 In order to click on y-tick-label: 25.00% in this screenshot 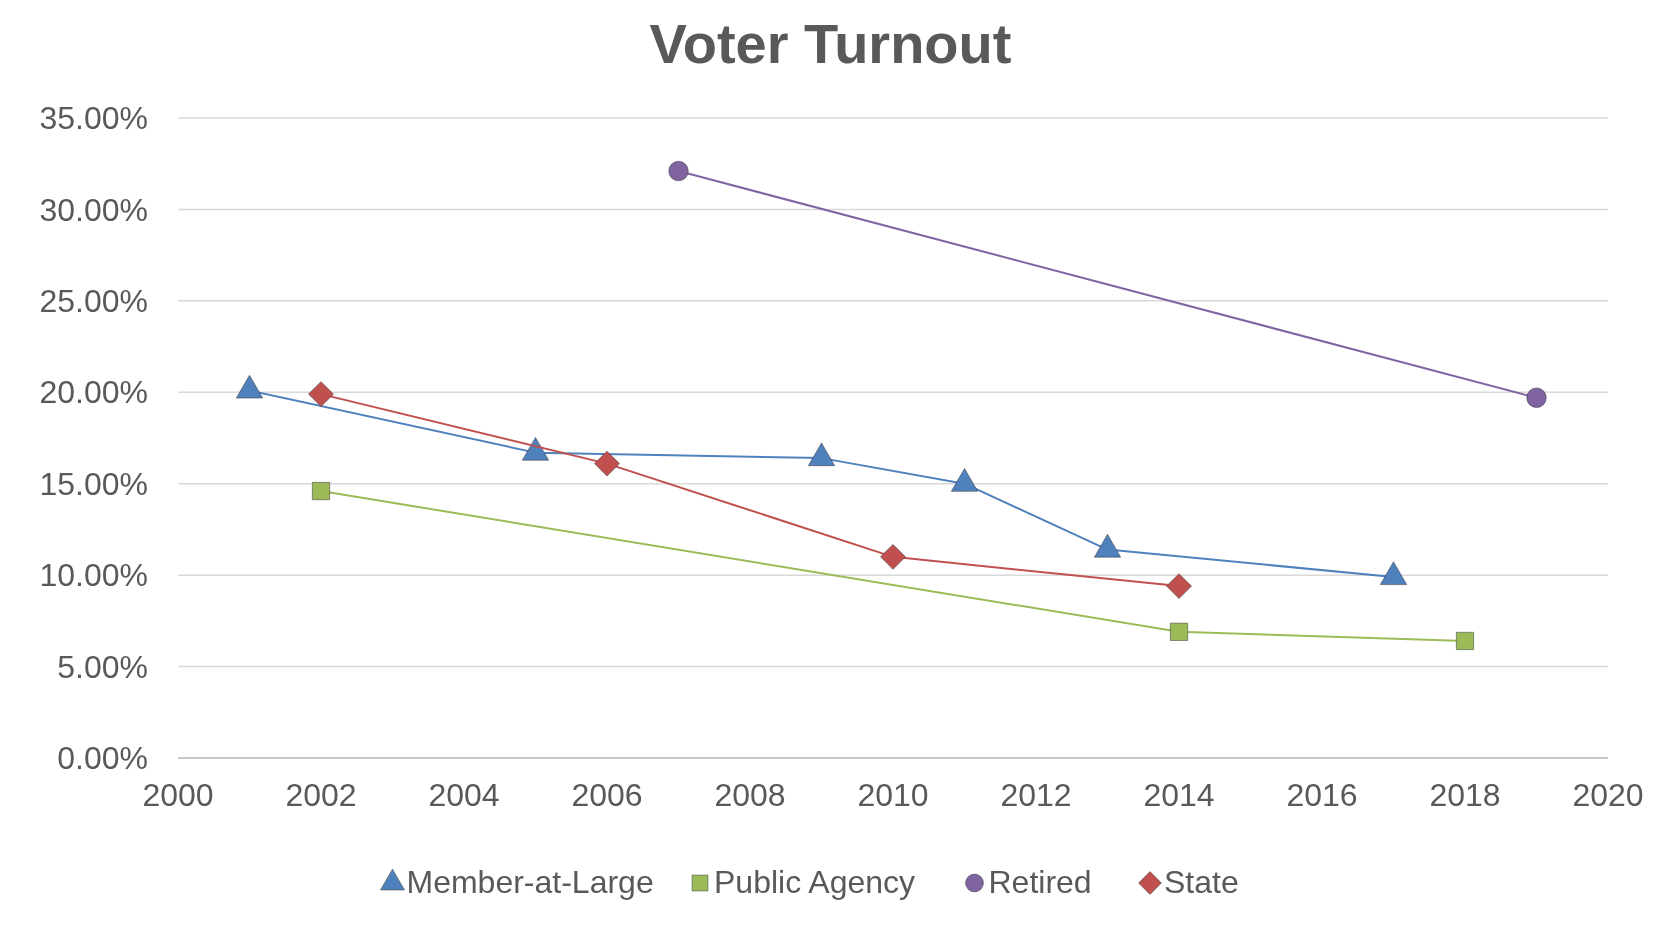, I will do `click(93, 301)`.